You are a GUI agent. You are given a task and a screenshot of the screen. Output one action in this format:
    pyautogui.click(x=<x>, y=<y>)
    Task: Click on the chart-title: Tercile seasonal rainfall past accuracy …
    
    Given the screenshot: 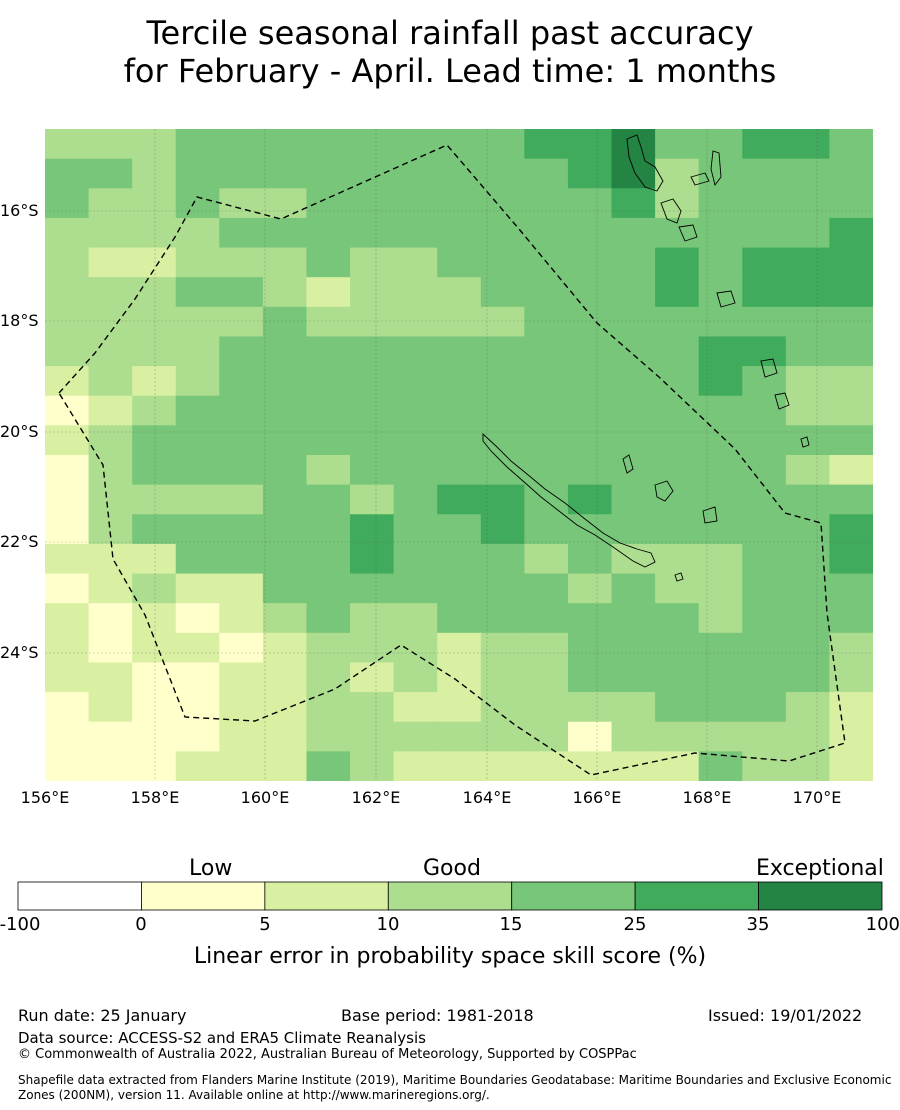 What is the action you would take?
    pyautogui.click(x=450, y=52)
    